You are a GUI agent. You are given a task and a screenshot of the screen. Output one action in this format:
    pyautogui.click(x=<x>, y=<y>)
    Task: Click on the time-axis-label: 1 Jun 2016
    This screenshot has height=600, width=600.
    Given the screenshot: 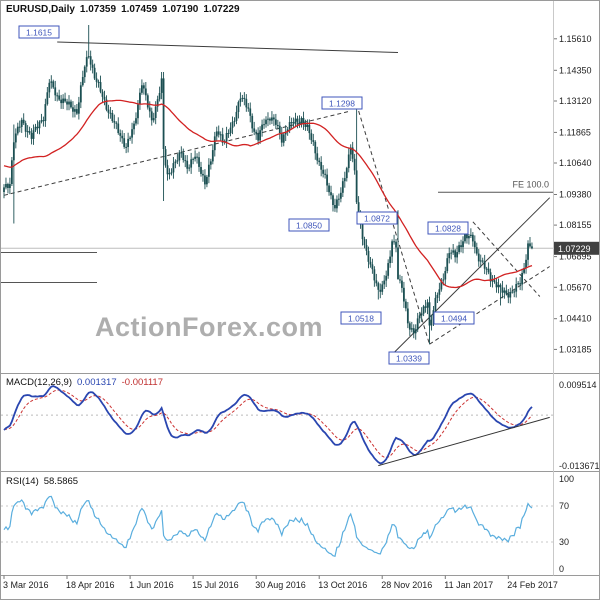 What is the action you would take?
    pyautogui.click(x=151, y=585)
    